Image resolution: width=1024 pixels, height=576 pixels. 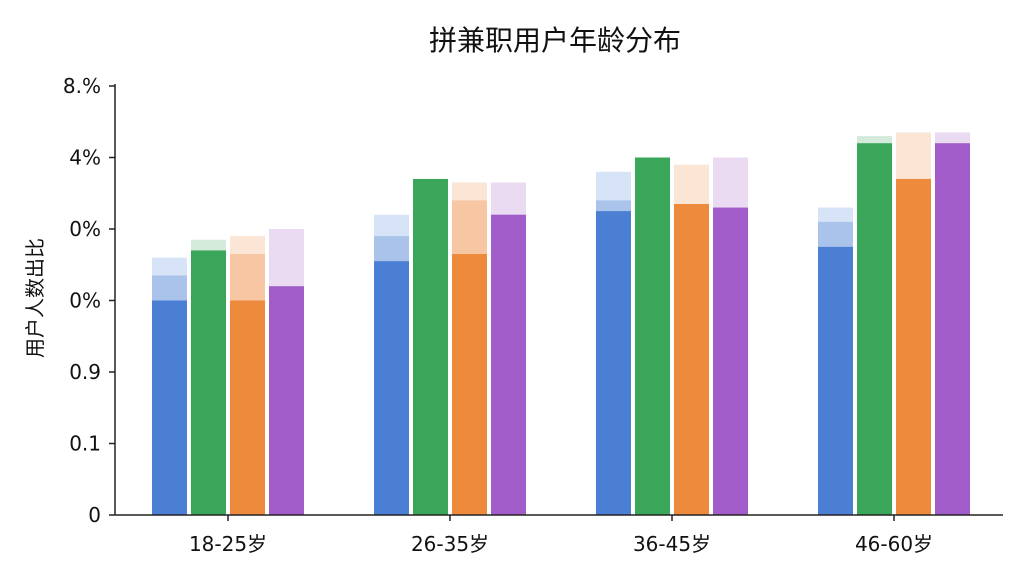 What do you see at coordinates (35, 298) in the screenshot?
I see `y-axis-label: 用户人数出比` at bounding box center [35, 298].